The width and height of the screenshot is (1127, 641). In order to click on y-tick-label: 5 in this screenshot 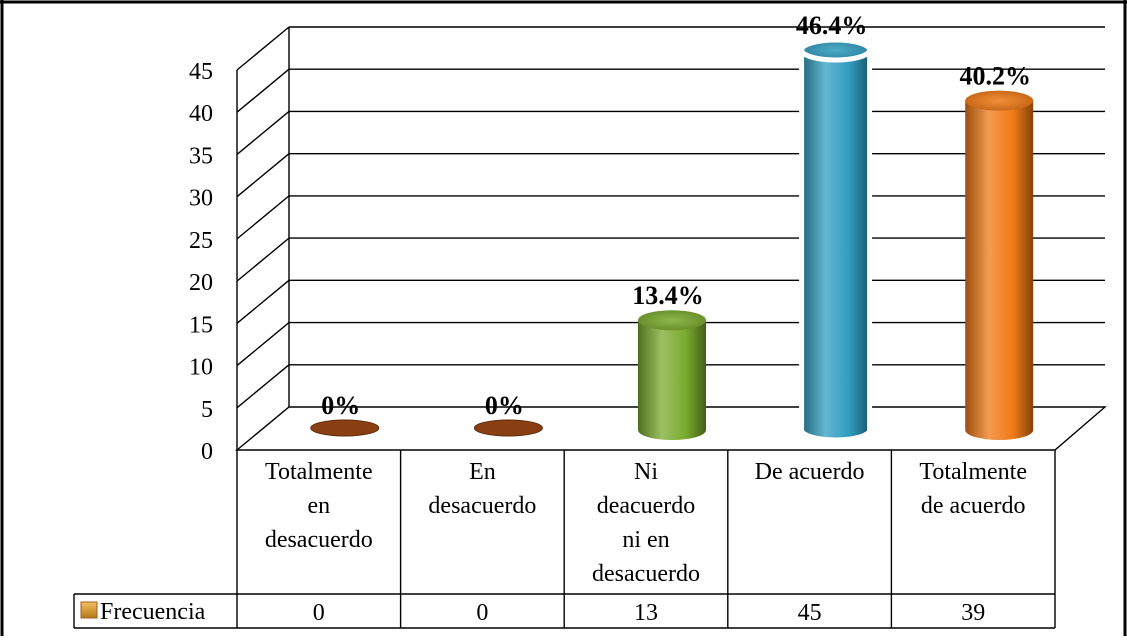, I will do `click(207, 410)`.